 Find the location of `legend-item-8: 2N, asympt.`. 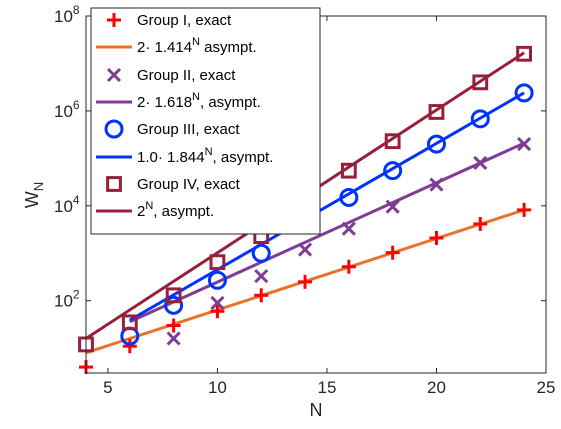

legend-item-8: 2N, asympt. is located at coordinates (155, 210).